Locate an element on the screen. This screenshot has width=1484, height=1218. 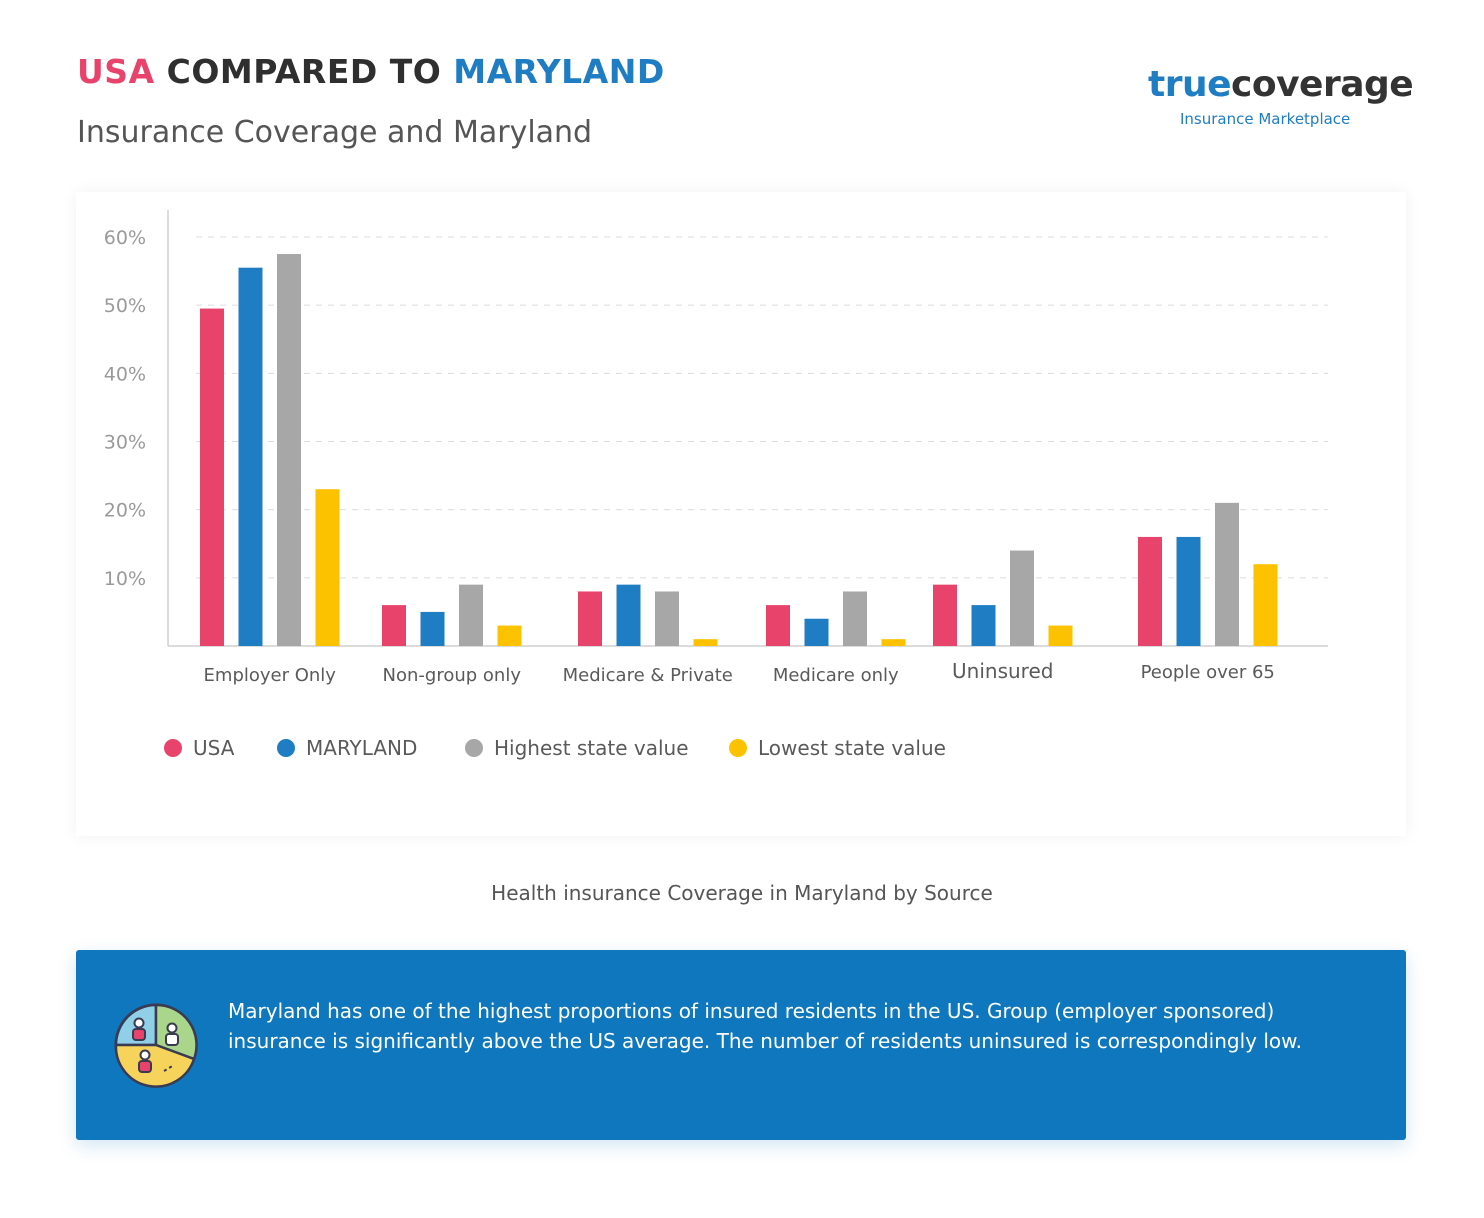
title-maryland: MARYLAND is located at coordinates (559, 71).